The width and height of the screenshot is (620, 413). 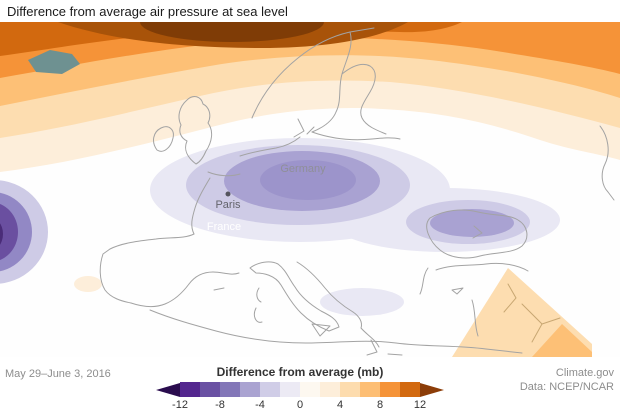 I want to click on colorbar-arrow-left, so click(x=168, y=389).